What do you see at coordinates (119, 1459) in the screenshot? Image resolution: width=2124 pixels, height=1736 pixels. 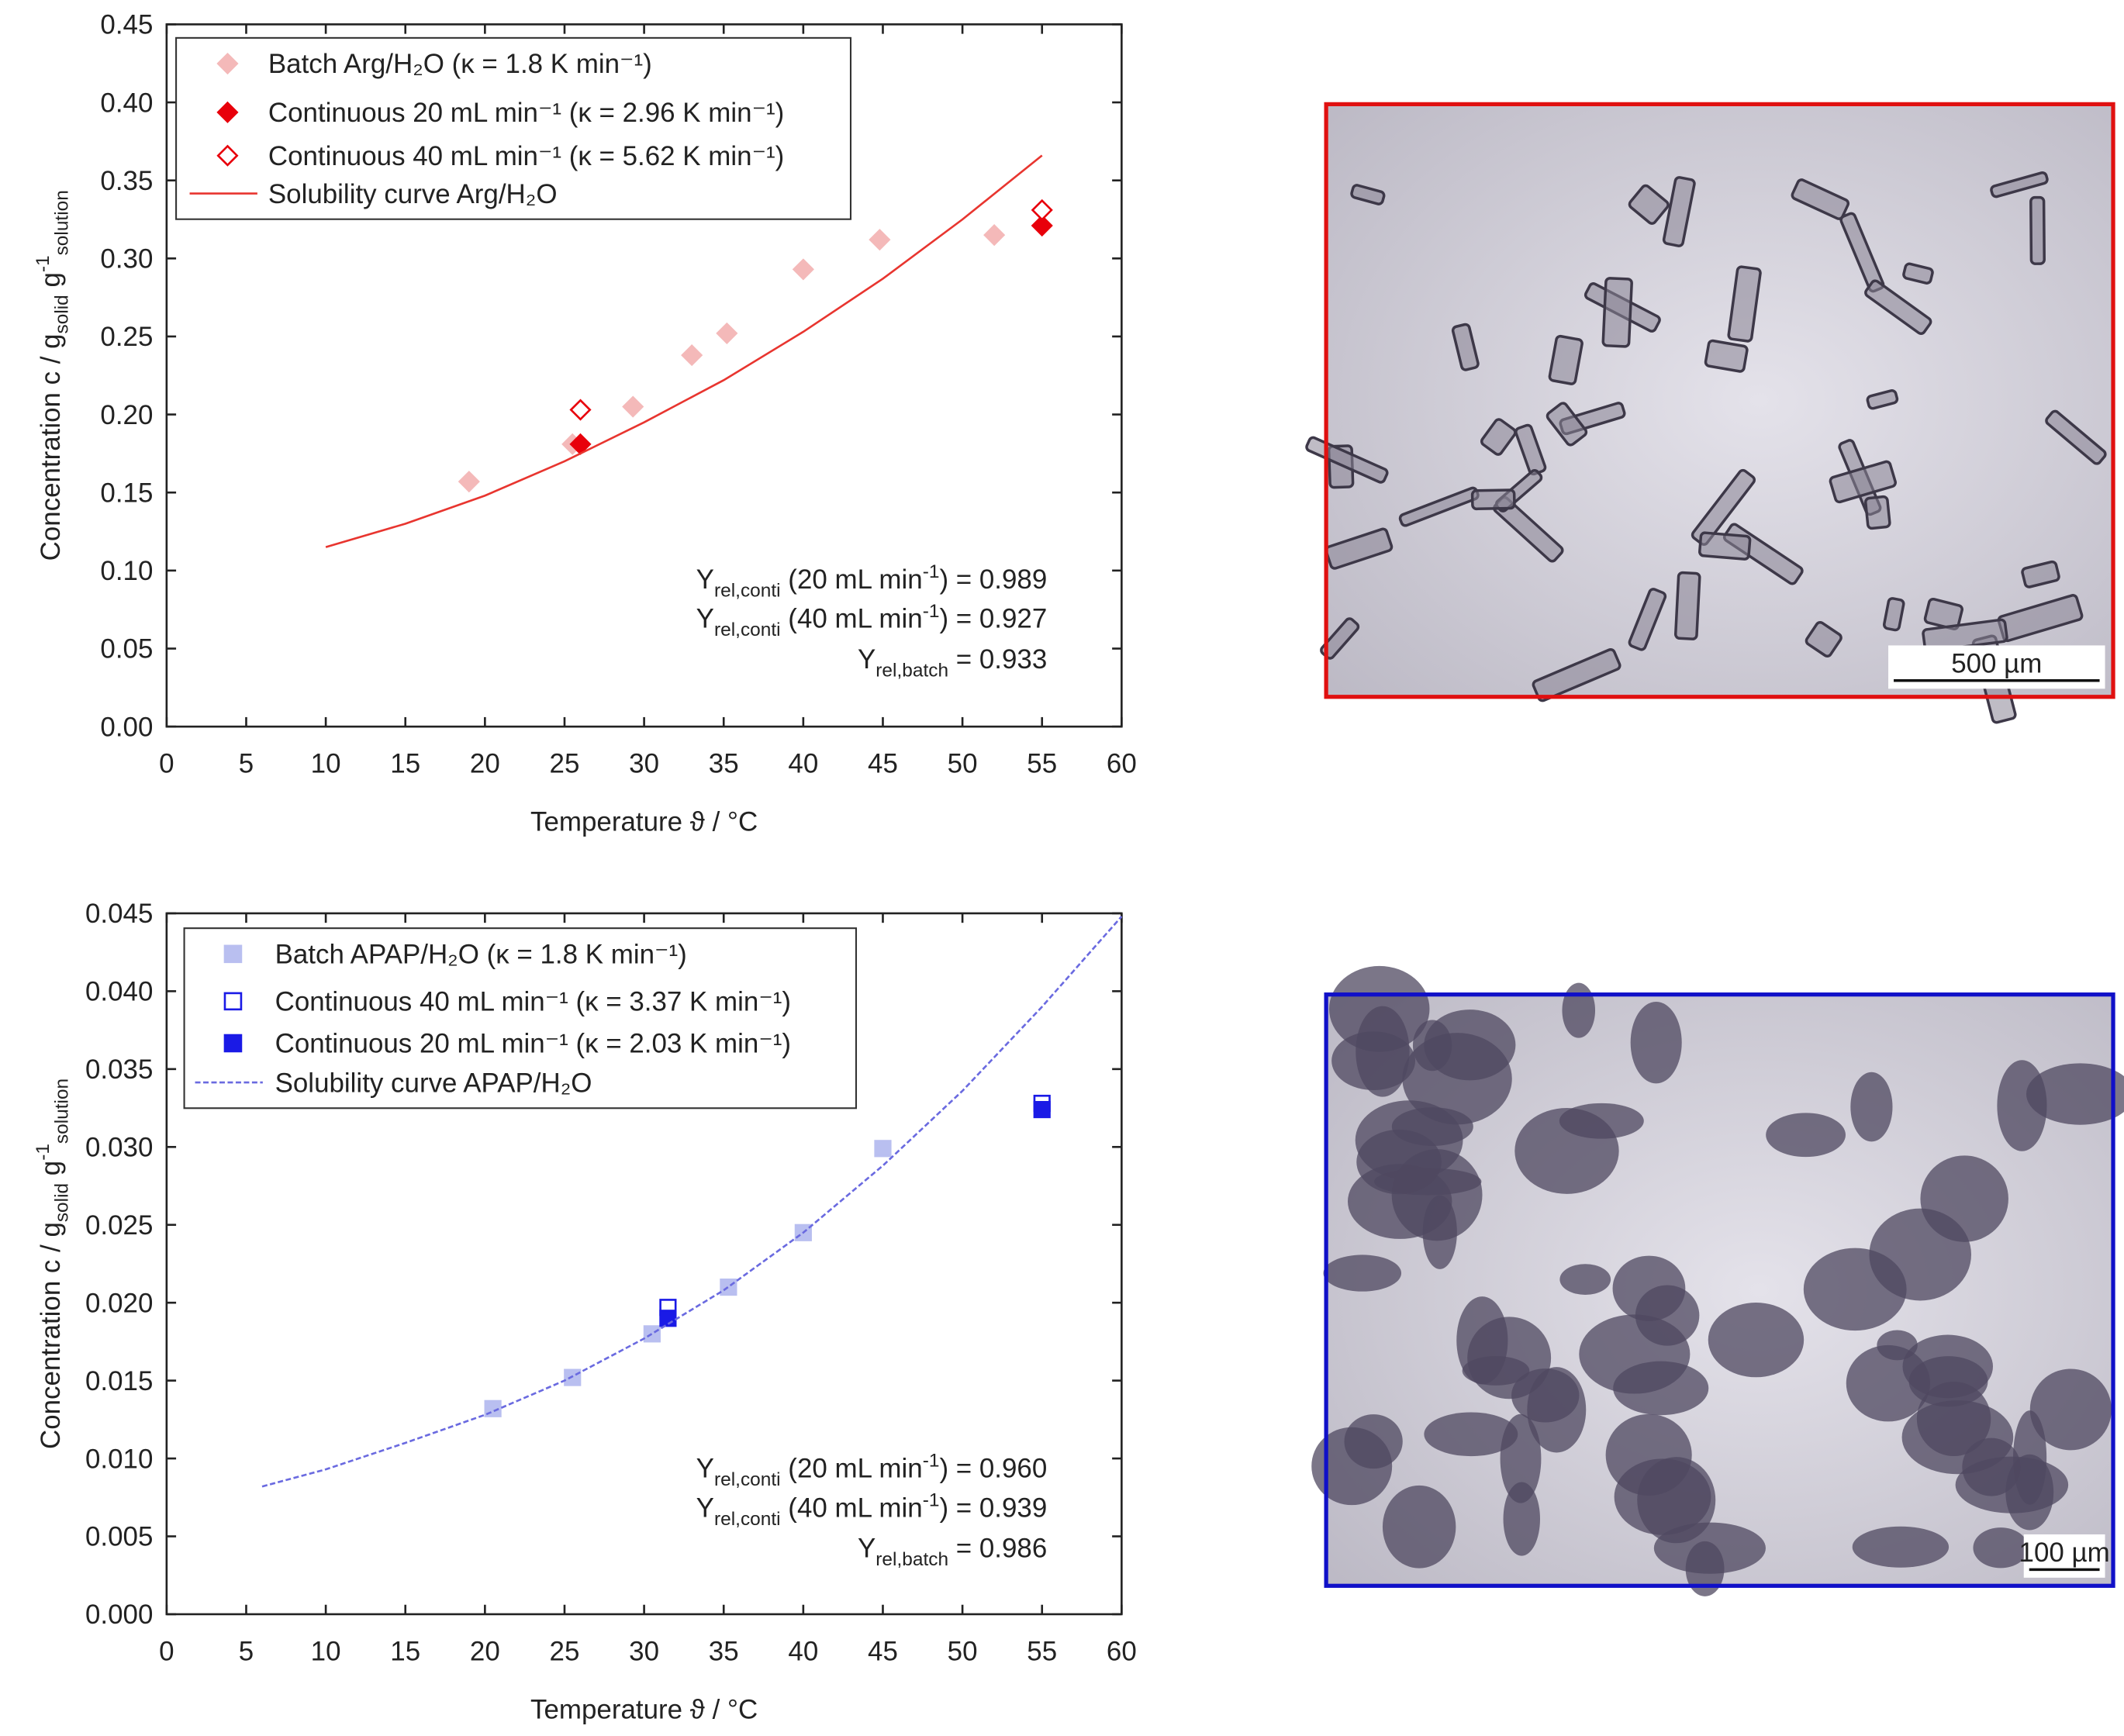 I see `y-tick-label: 0.010` at bounding box center [119, 1459].